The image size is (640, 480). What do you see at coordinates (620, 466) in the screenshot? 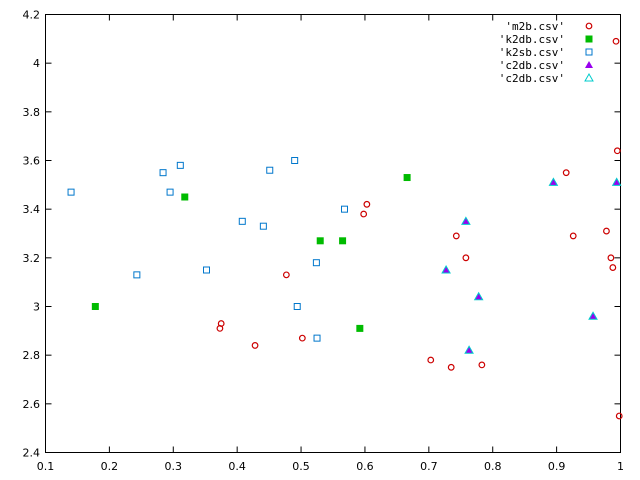
I see `x-tick-label: 1` at bounding box center [620, 466].